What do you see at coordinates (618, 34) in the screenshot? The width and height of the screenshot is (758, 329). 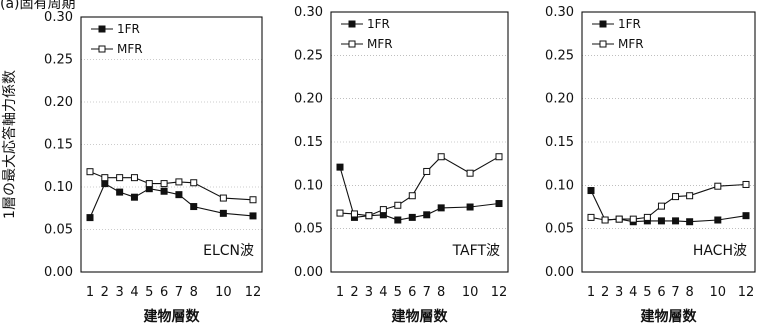 I see `legend: 1FR MFR` at bounding box center [618, 34].